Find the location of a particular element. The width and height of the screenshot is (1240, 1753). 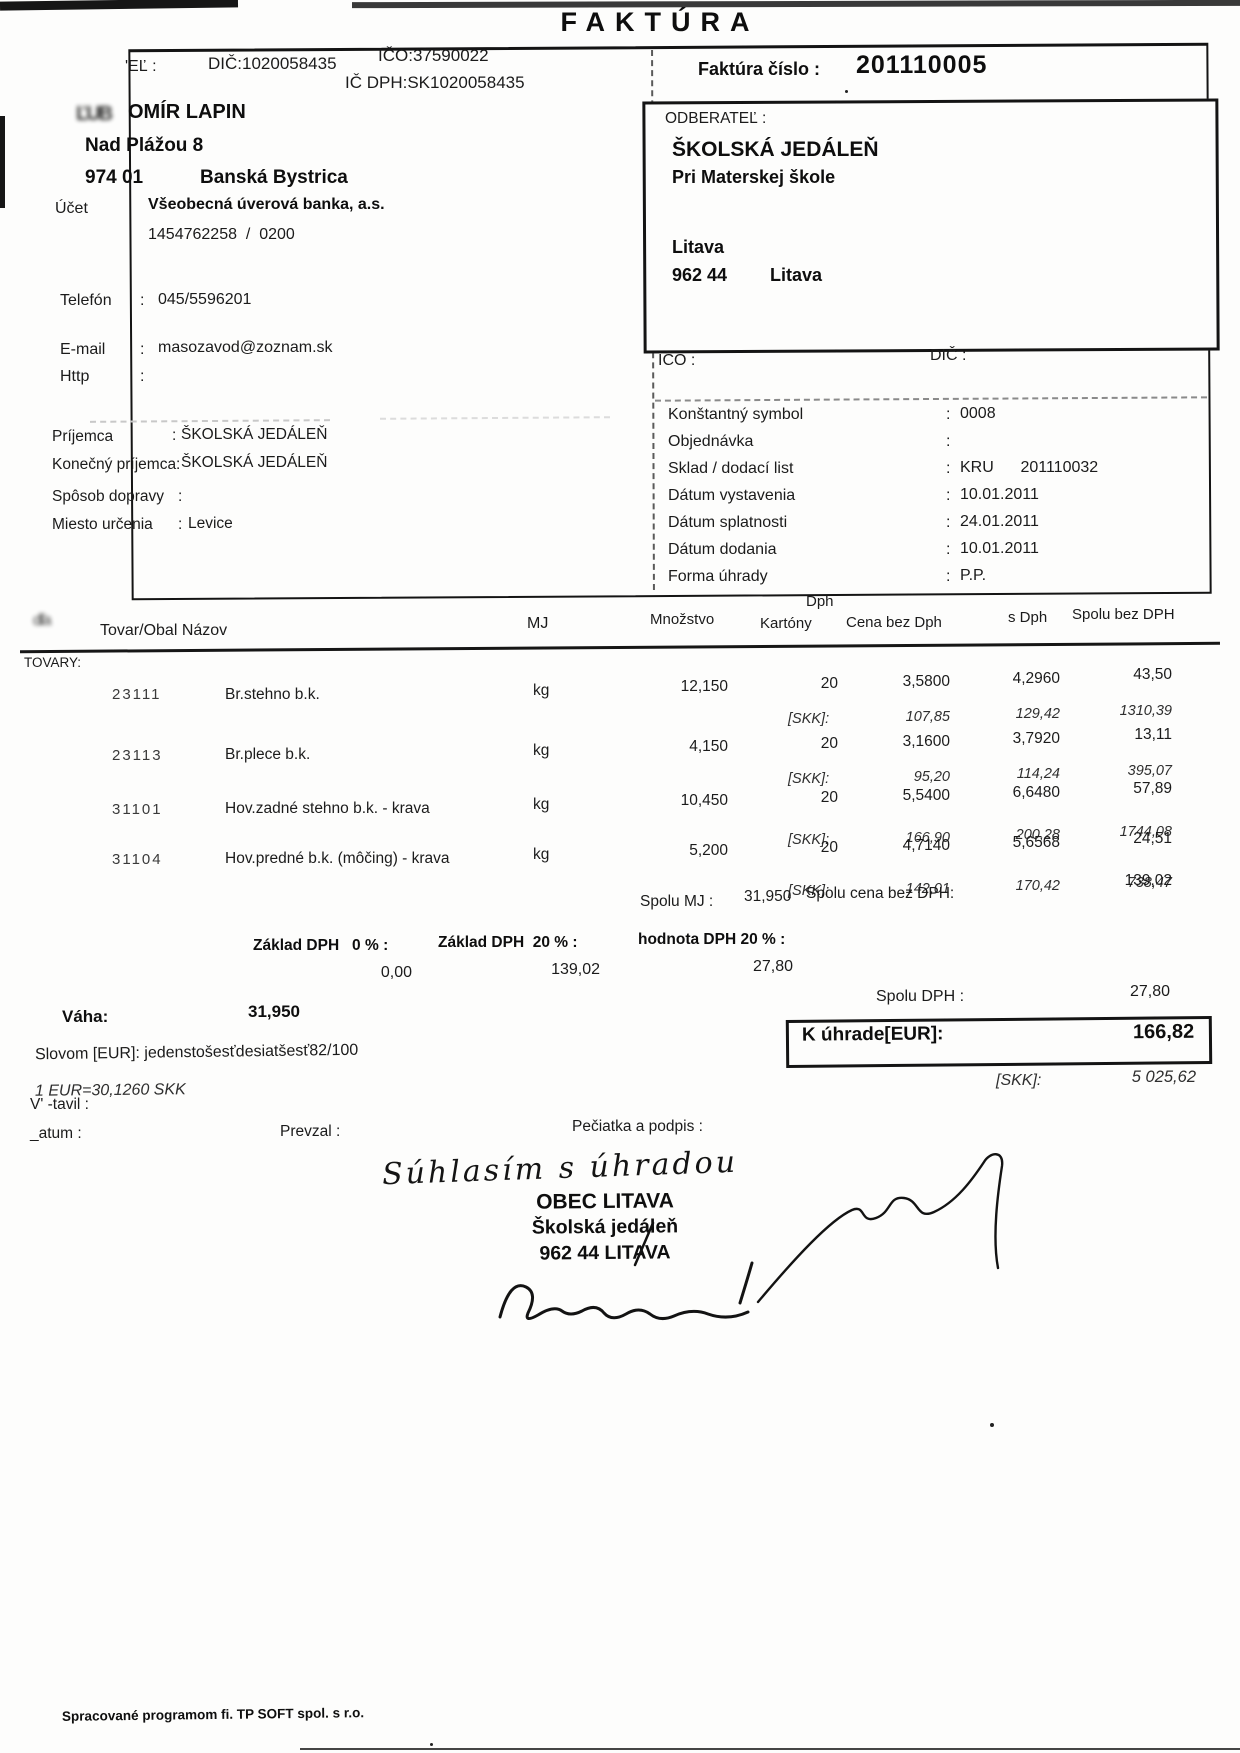

item-qty: 10,450 is located at coordinates (704, 800).